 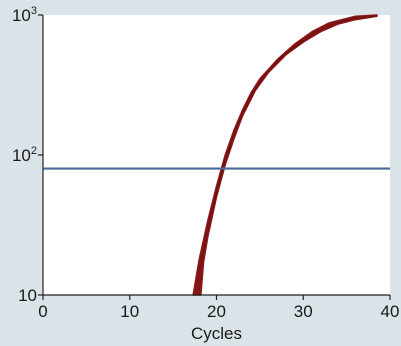 I want to click on y-tick-label-exp-1: 2, so click(x=34, y=151).